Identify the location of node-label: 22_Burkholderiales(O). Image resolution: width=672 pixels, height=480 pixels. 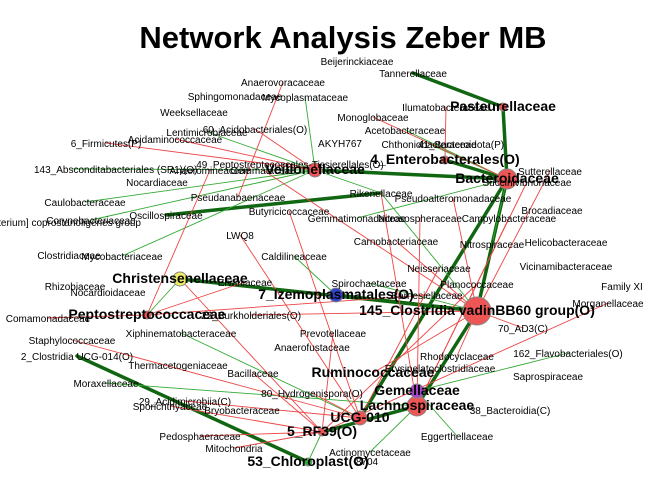
(251, 316).